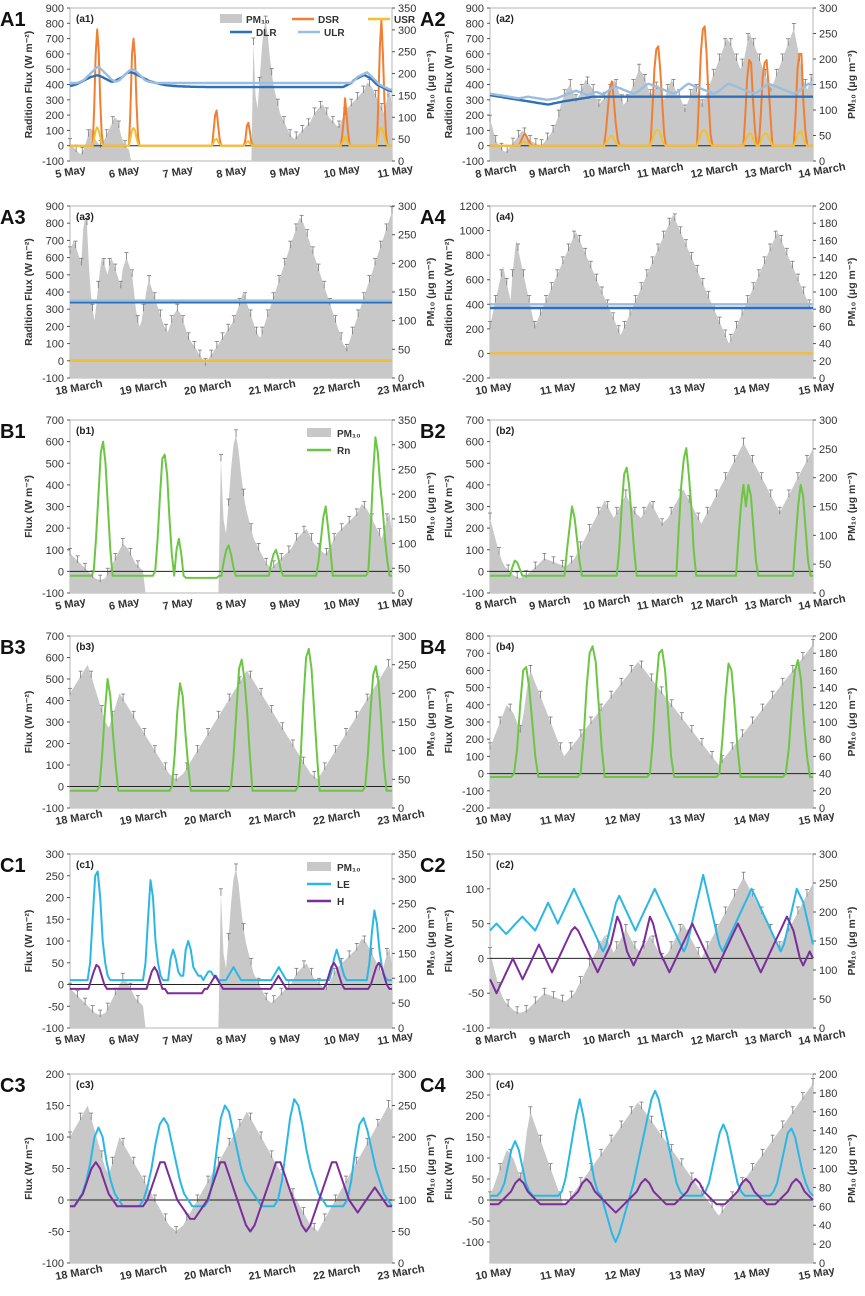 Image resolution: width=865 pixels, height=1296 pixels. I want to click on y-axis-title-left: Radition Flux (W m⁻²), so click(29, 85).